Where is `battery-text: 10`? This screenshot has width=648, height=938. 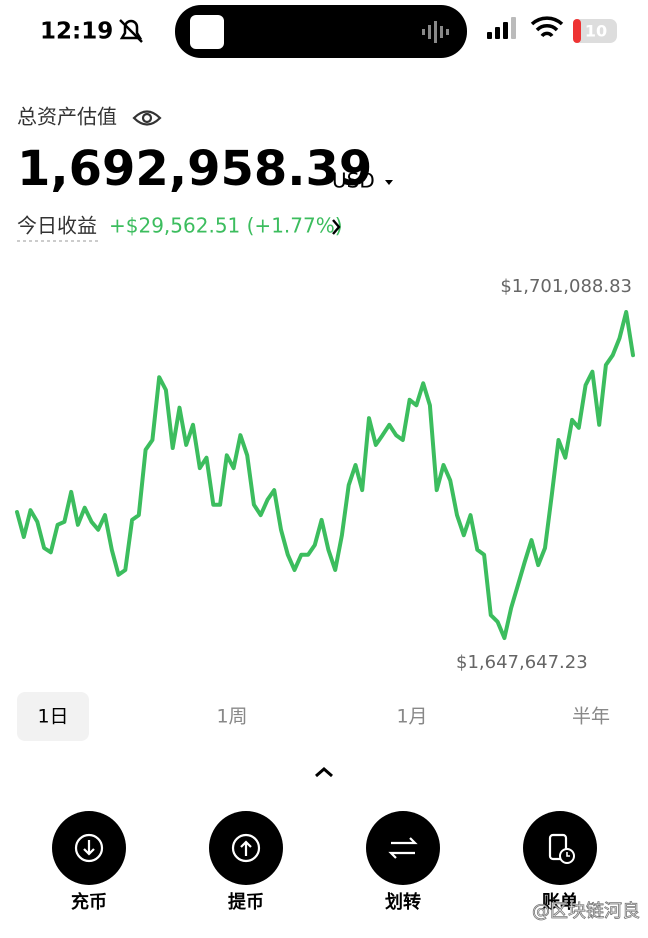 battery-text: 10 is located at coordinates (596, 31).